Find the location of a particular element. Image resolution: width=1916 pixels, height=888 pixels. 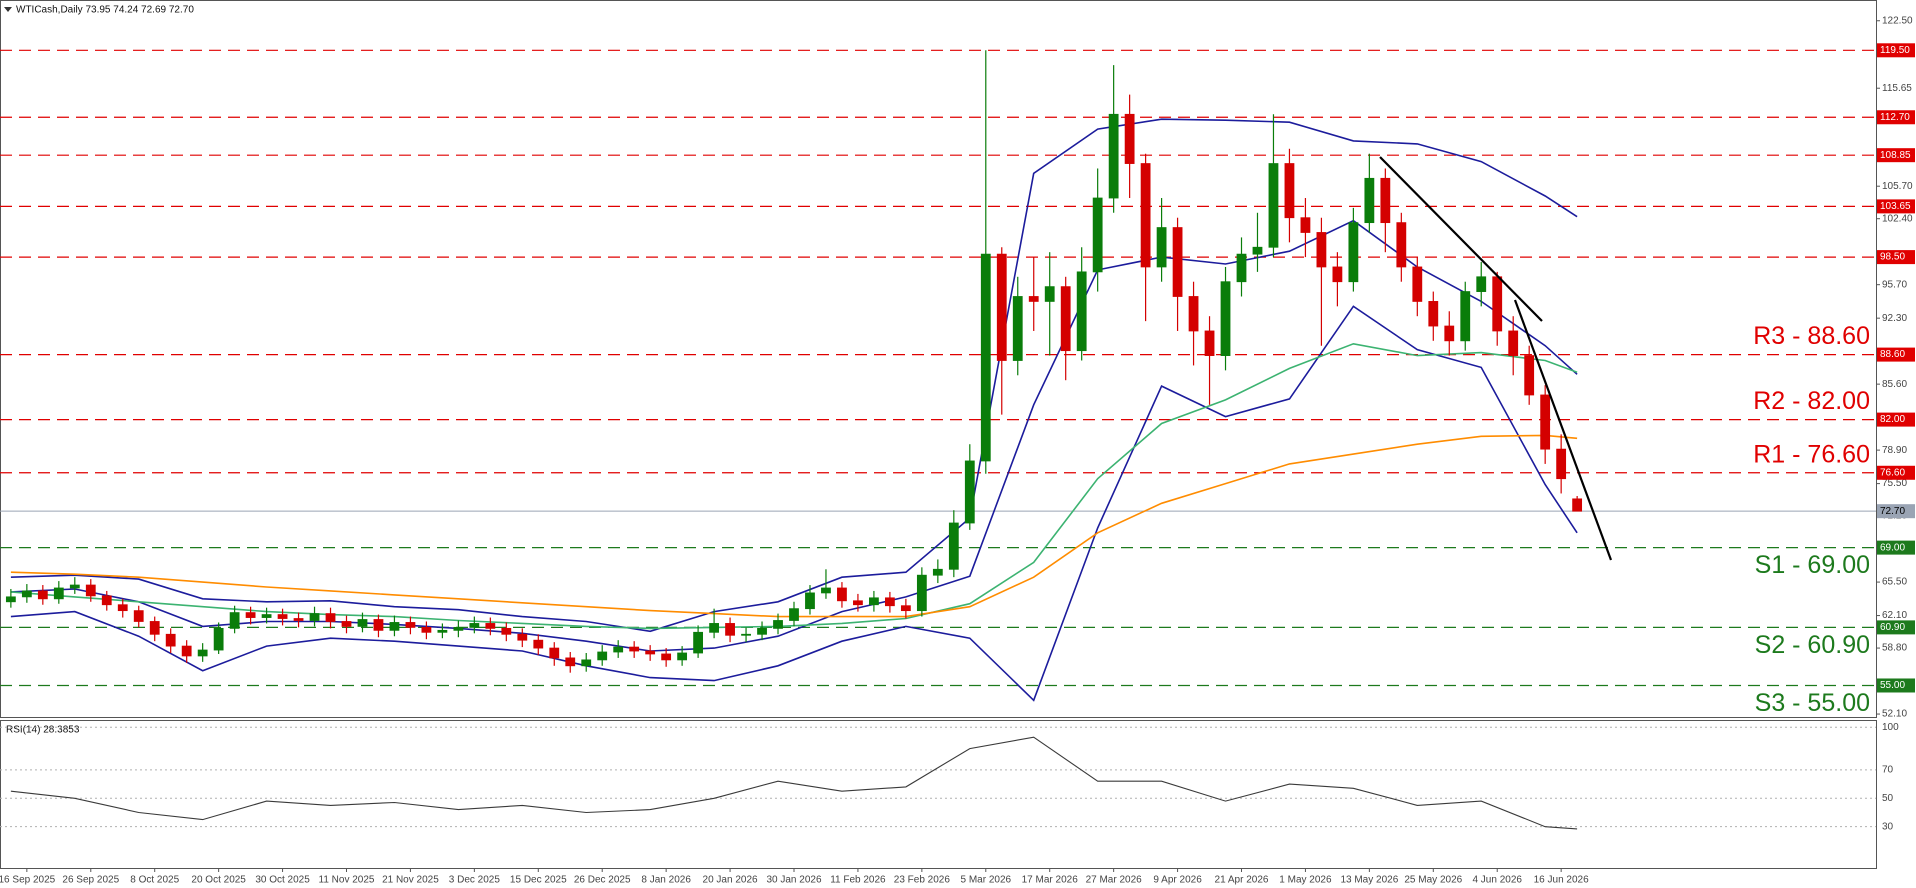

rsi-tick-label: 50 is located at coordinates (1888, 798).